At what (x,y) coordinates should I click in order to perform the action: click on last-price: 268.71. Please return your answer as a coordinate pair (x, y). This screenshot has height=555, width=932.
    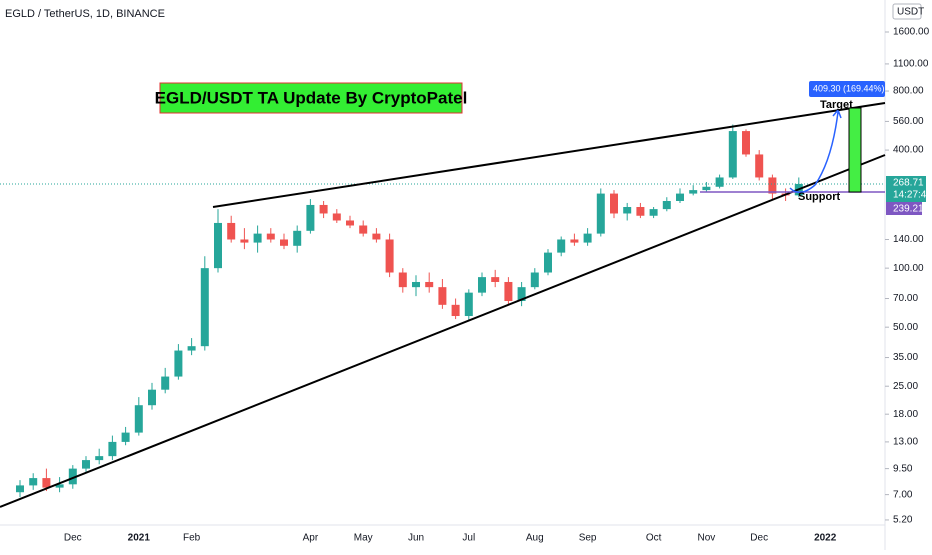
    Looking at the image, I should click on (908, 183).